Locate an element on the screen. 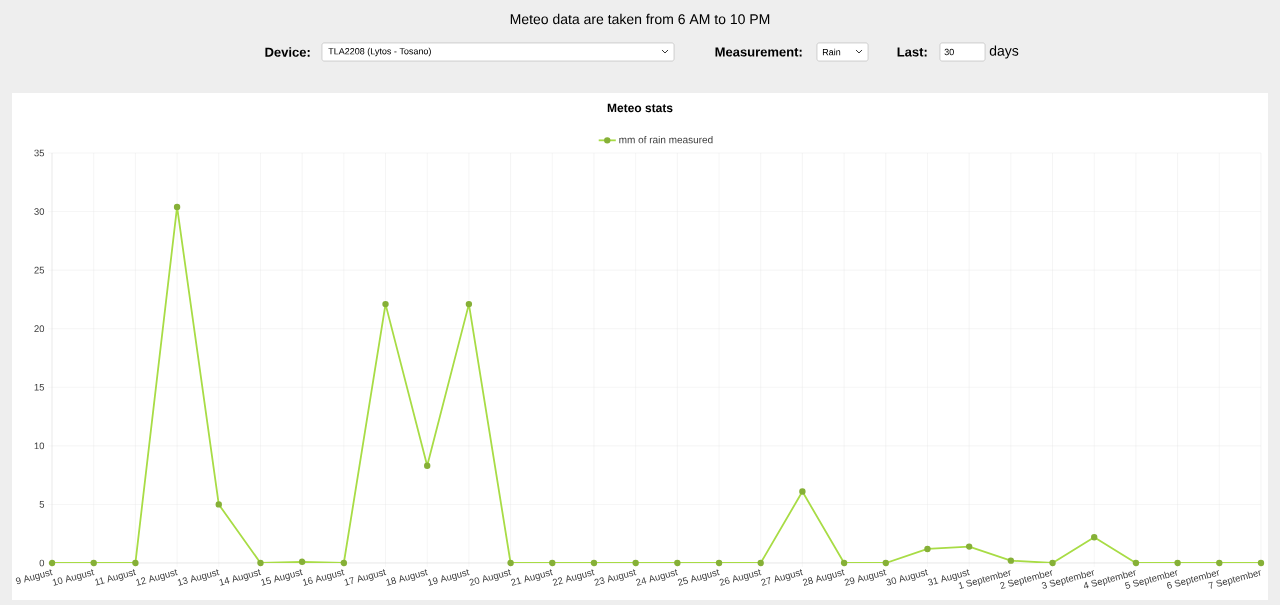  x-tick-label: 11 August is located at coordinates (116, 577).